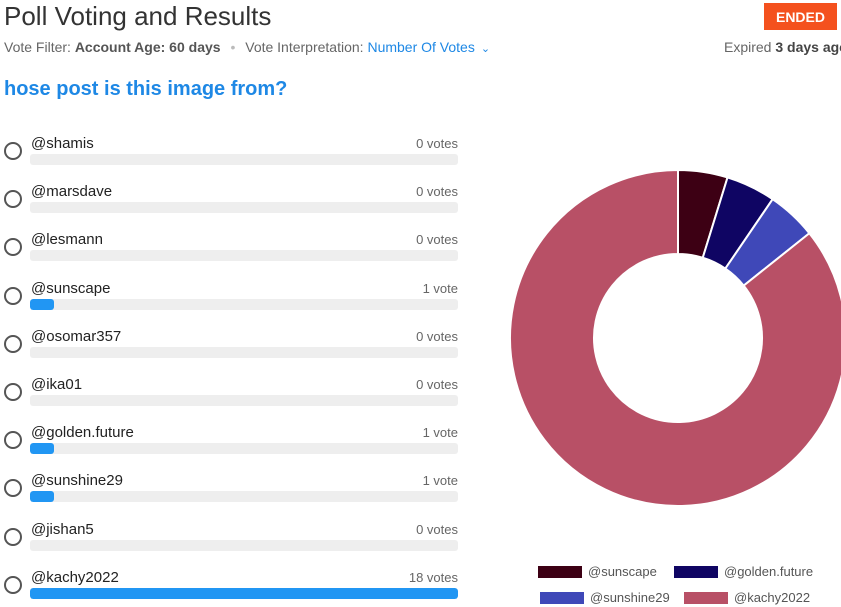 Image resolution: width=841 pixels, height=607 pixels. What do you see at coordinates (67, 240) in the screenshot?
I see `option-label: @lesmann` at bounding box center [67, 240].